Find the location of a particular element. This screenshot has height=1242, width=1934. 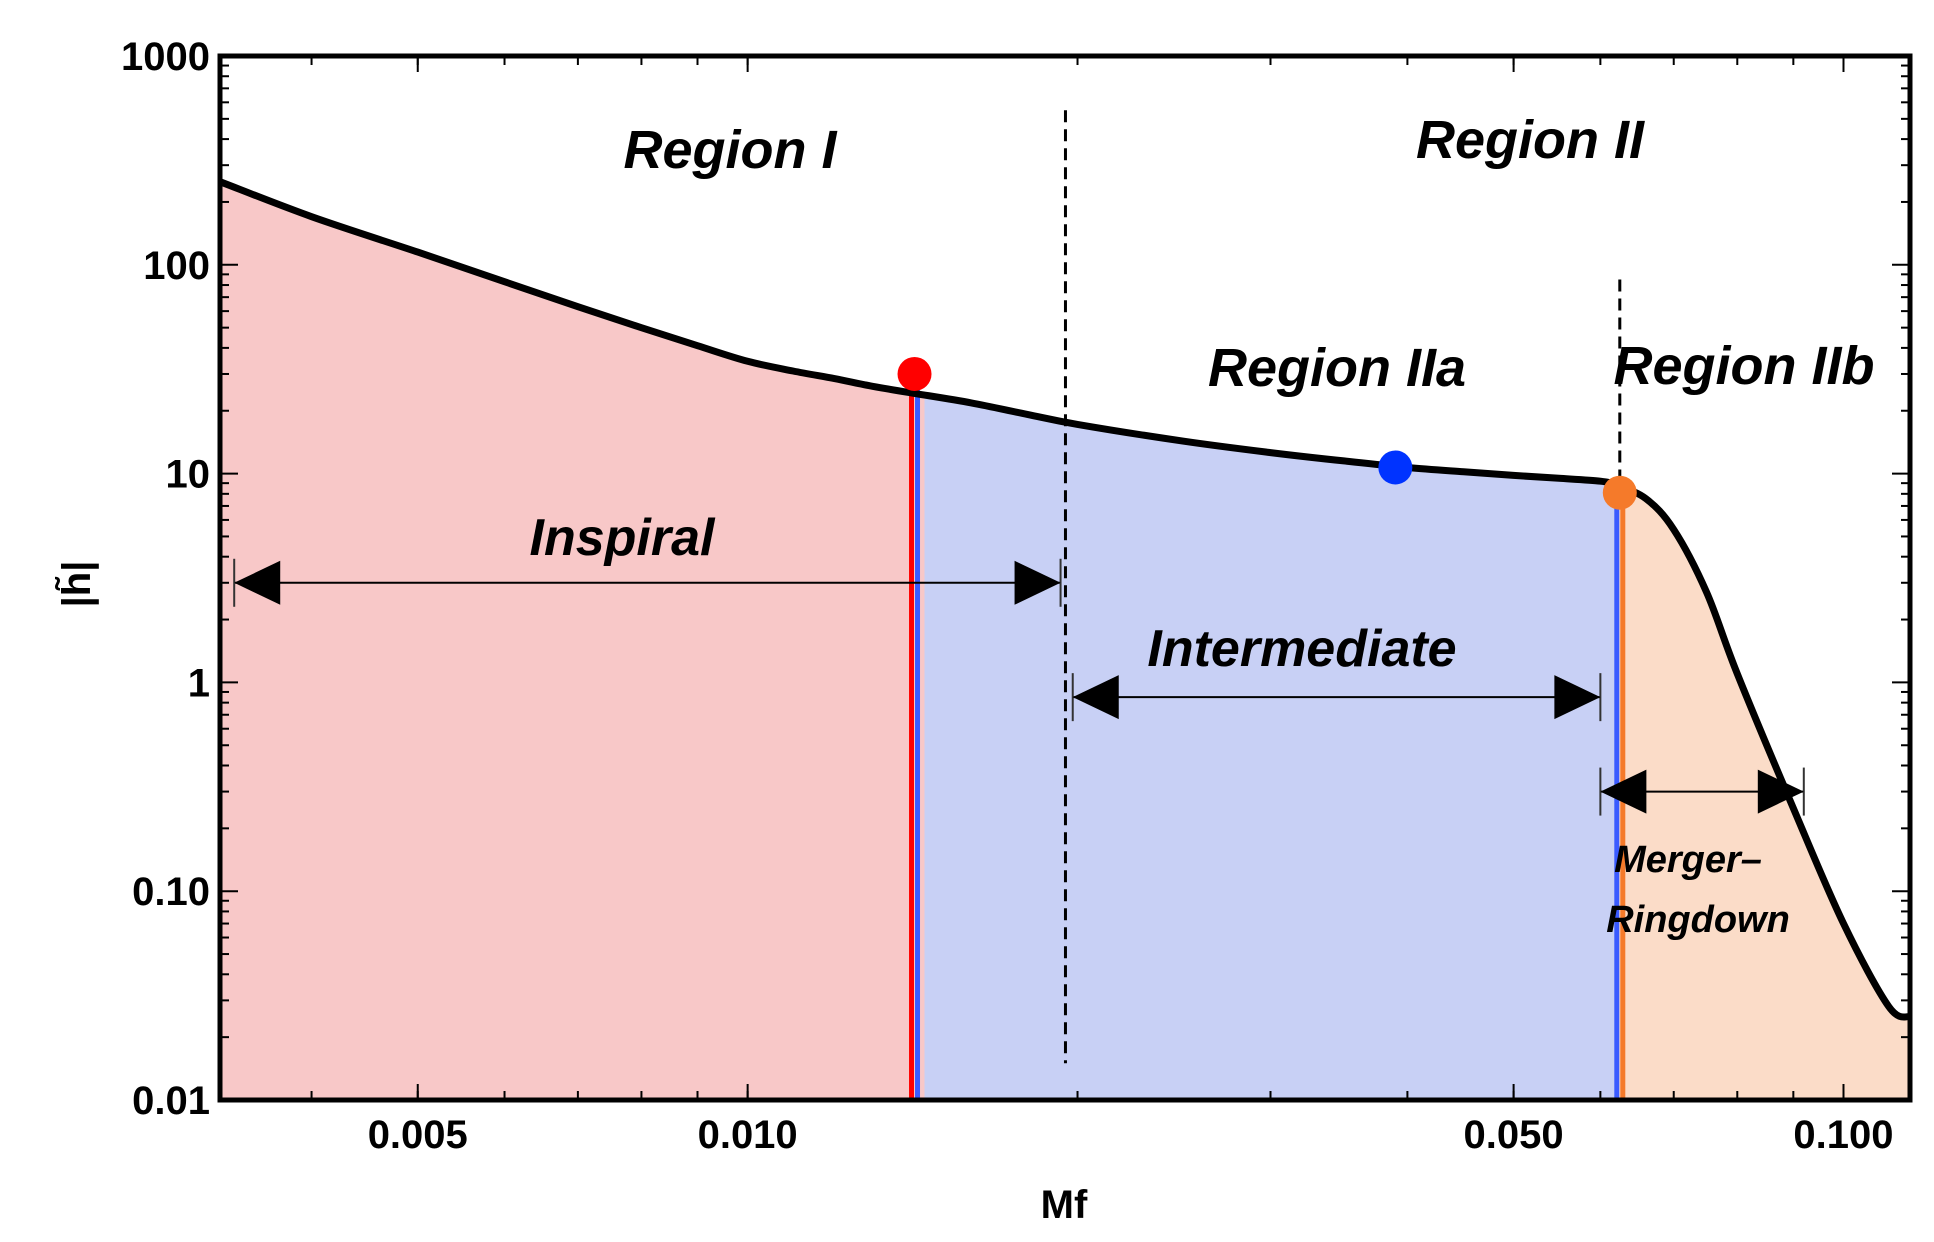

y-tick-label: 10 is located at coordinates (188, 475).